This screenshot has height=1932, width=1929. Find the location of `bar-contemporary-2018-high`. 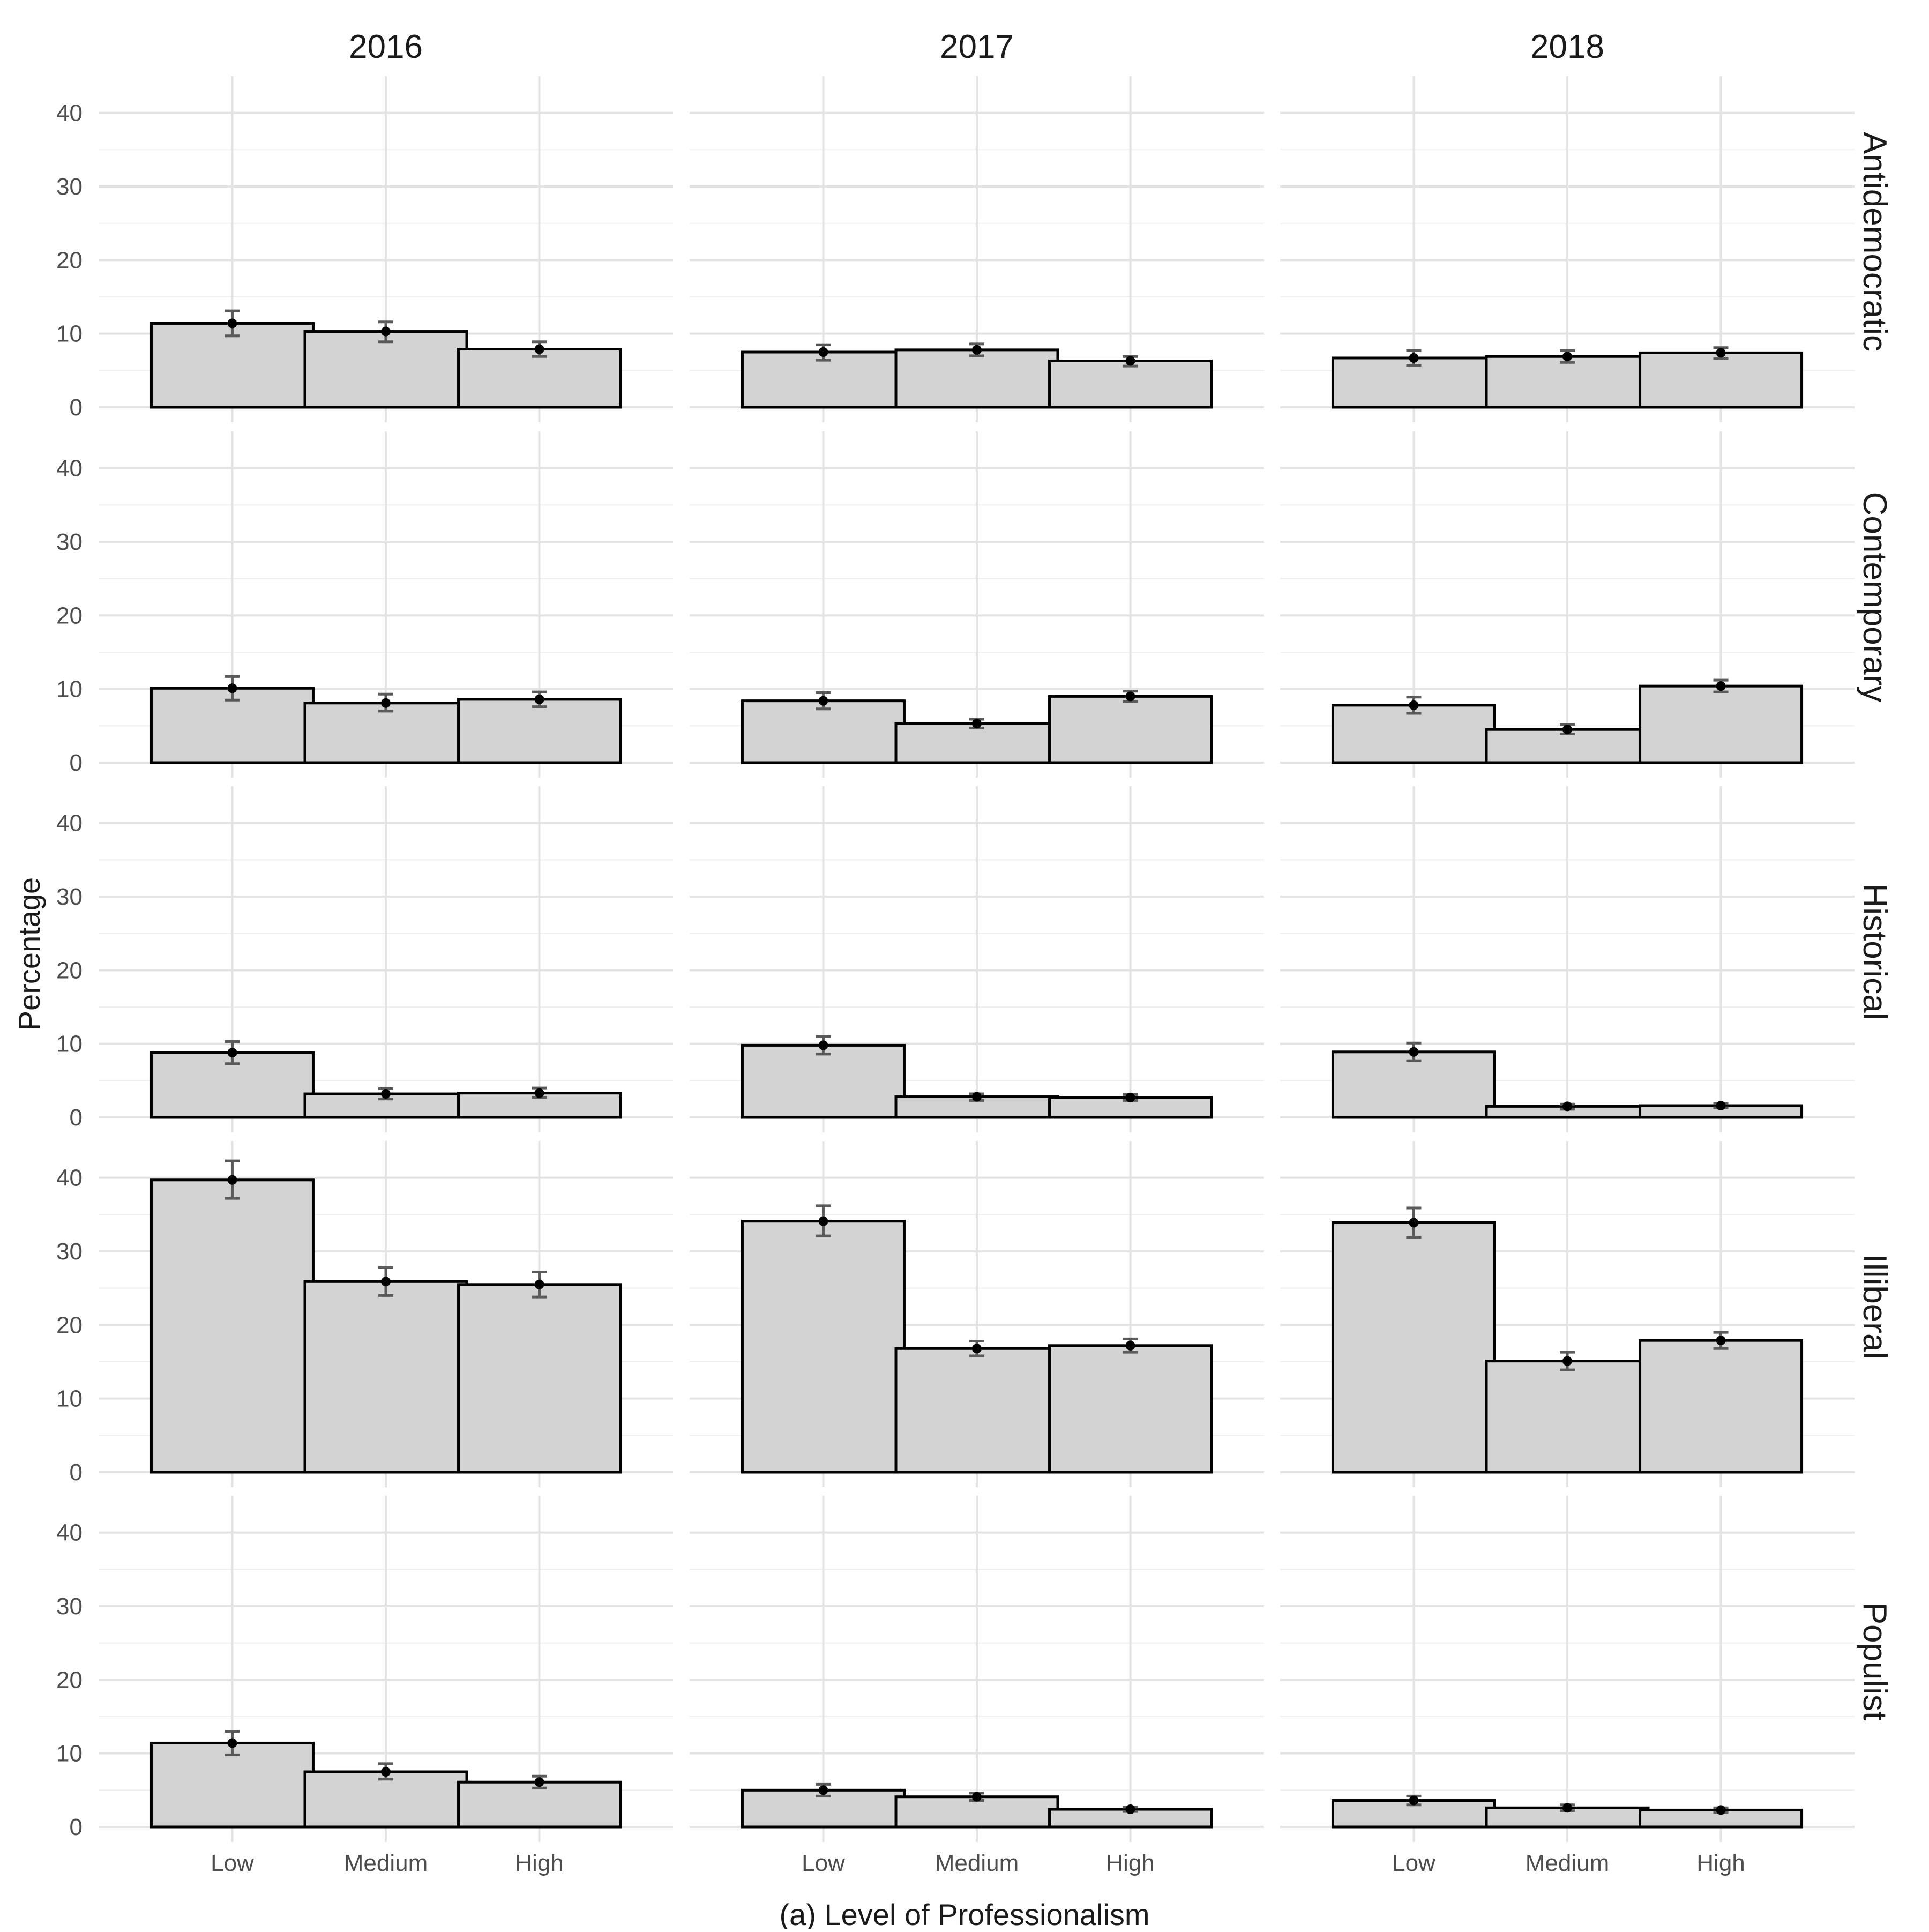

bar-contemporary-2018-high is located at coordinates (1722, 724).